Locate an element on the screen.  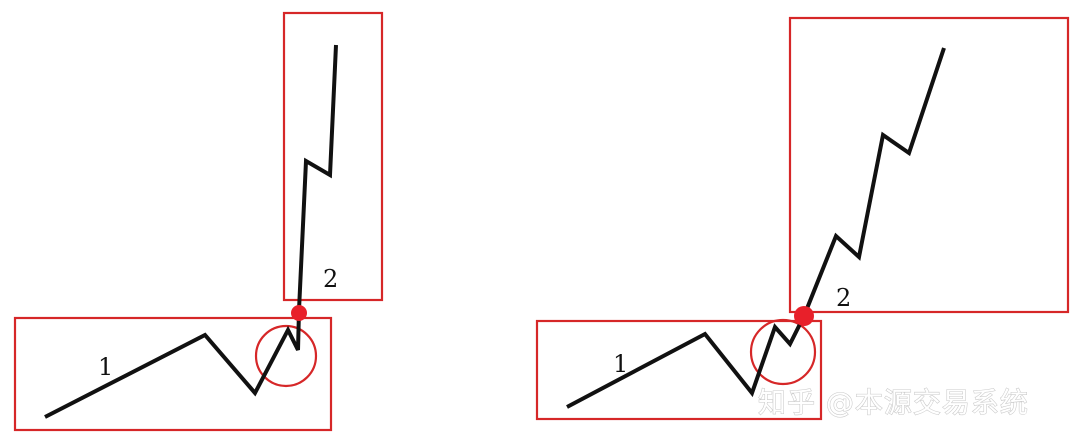
right-wave2-label: 2 is located at coordinates (843, 298).